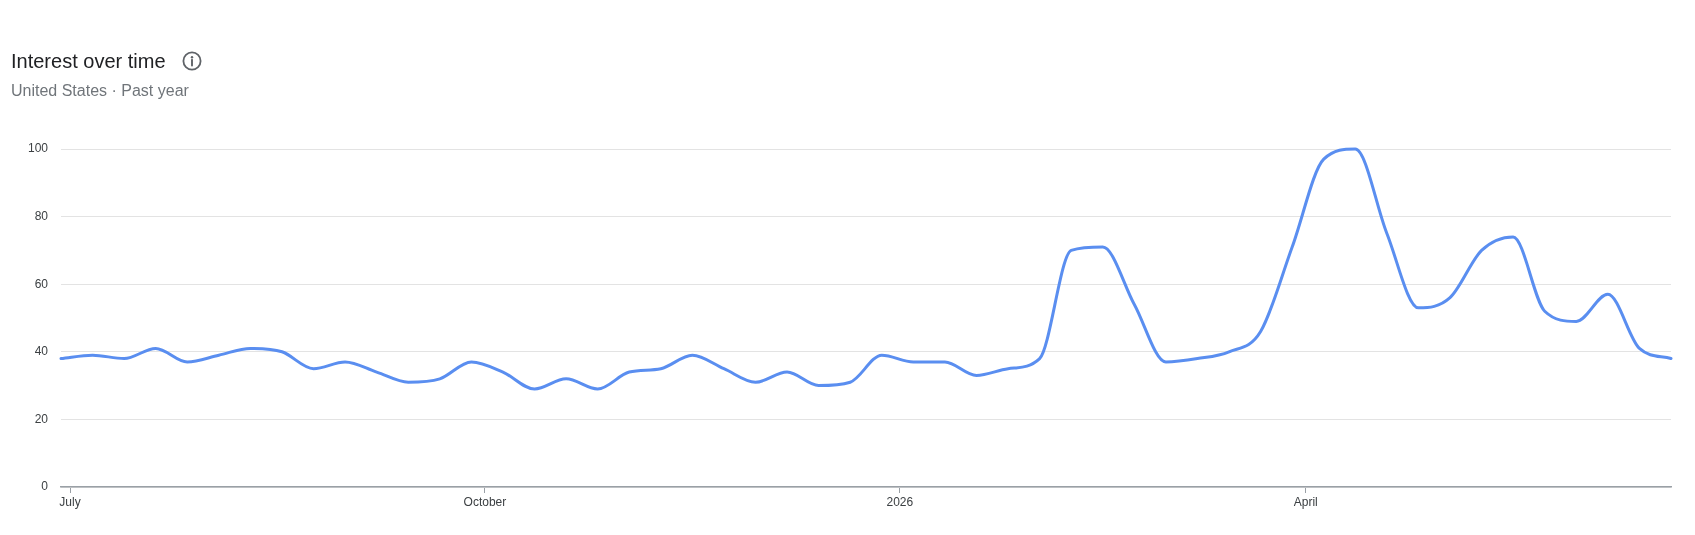 This screenshot has height=535, width=1695. Describe the element at coordinates (900, 501) in the screenshot. I see `x-tick-label: 2026` at that location.